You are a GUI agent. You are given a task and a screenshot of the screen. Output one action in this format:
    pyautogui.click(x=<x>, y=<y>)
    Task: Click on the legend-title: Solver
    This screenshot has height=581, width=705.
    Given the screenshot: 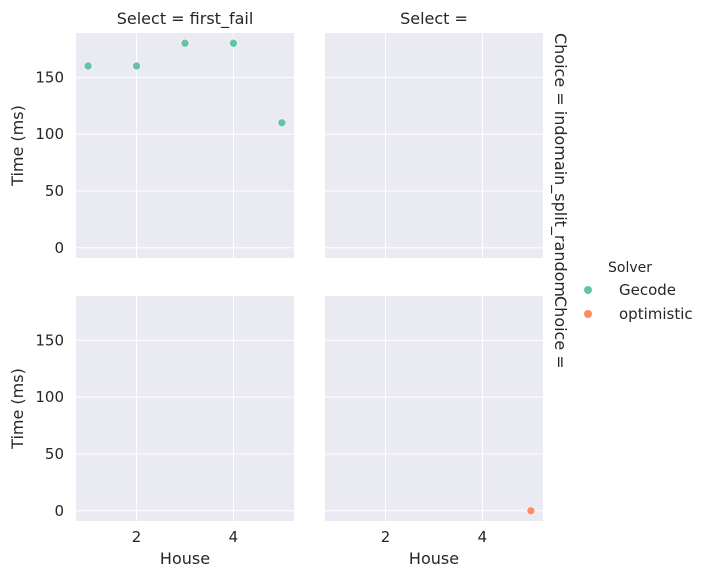 What is the action you would take?
    pyautogui.click(x=630, y=268)
    